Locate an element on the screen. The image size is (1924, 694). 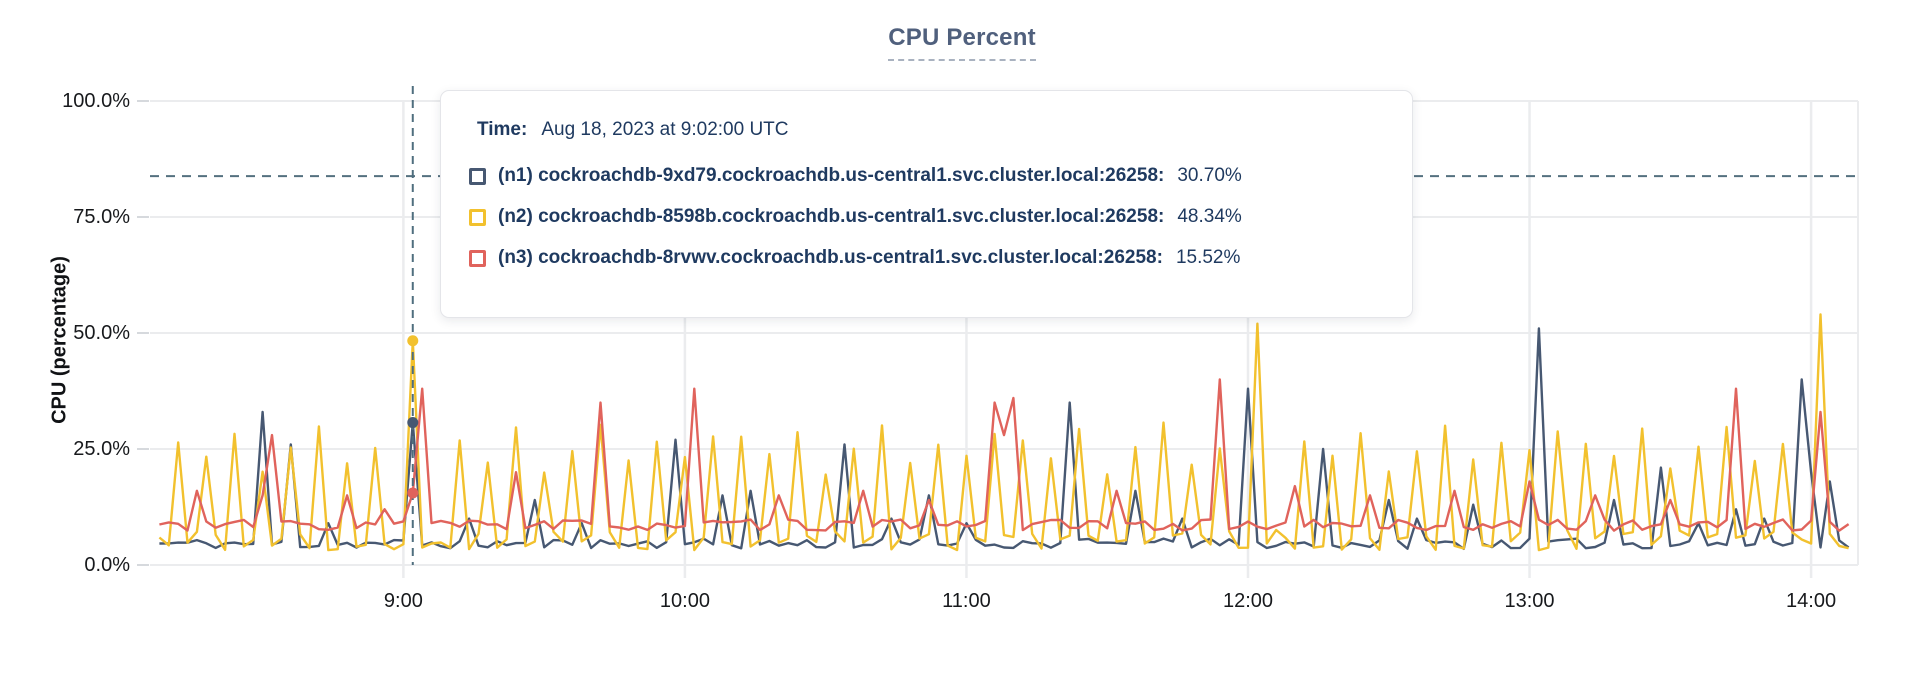
y-tick-label: 75.0% is located at coordinates (101, 217).